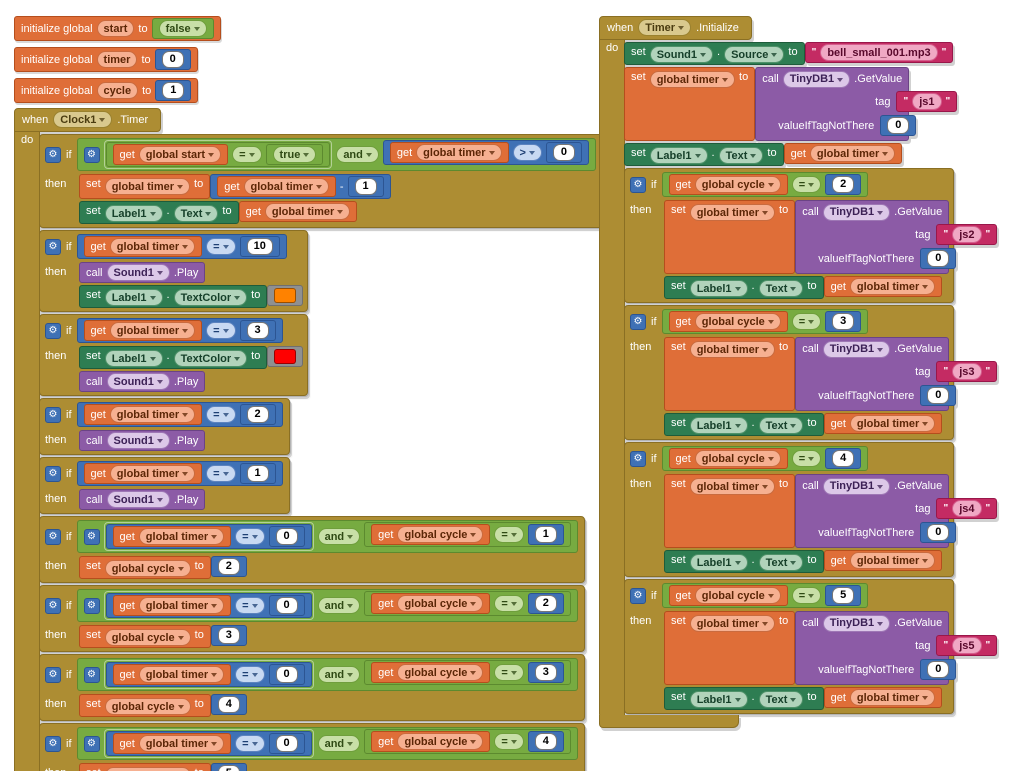  I want to click on math-compare-block: get global timer = 0, so click(208, 674).